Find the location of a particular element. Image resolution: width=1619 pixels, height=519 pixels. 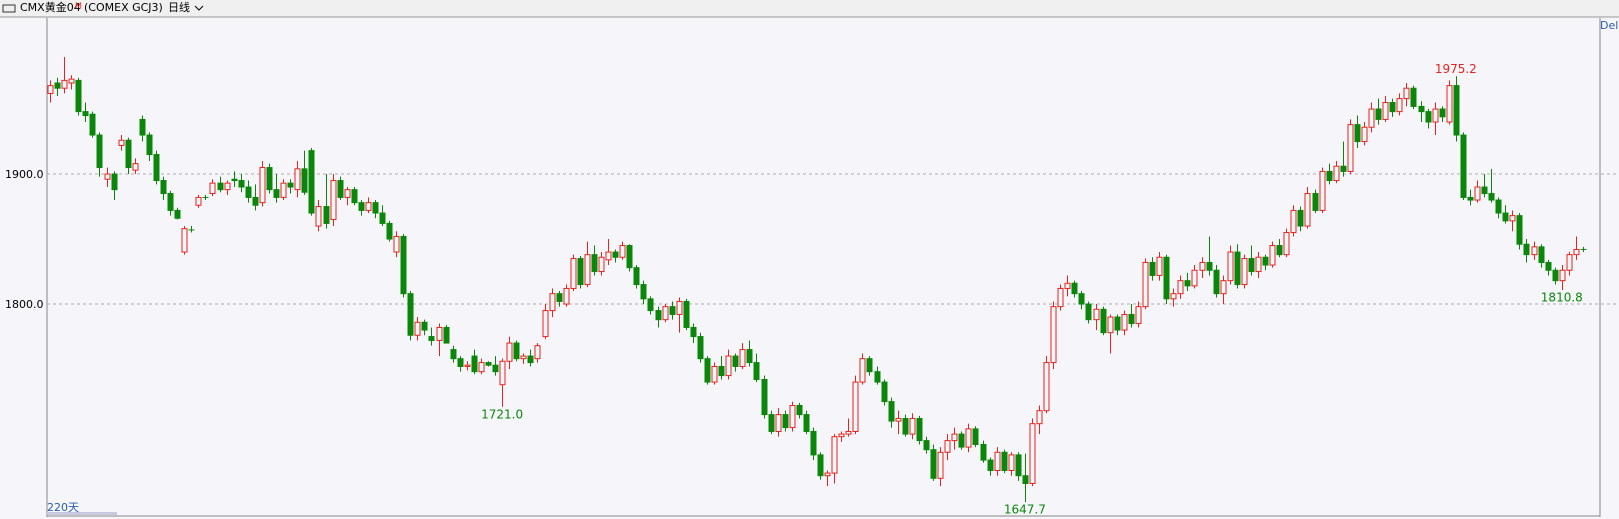

period: 日线 is located at coordinates (179, 7).